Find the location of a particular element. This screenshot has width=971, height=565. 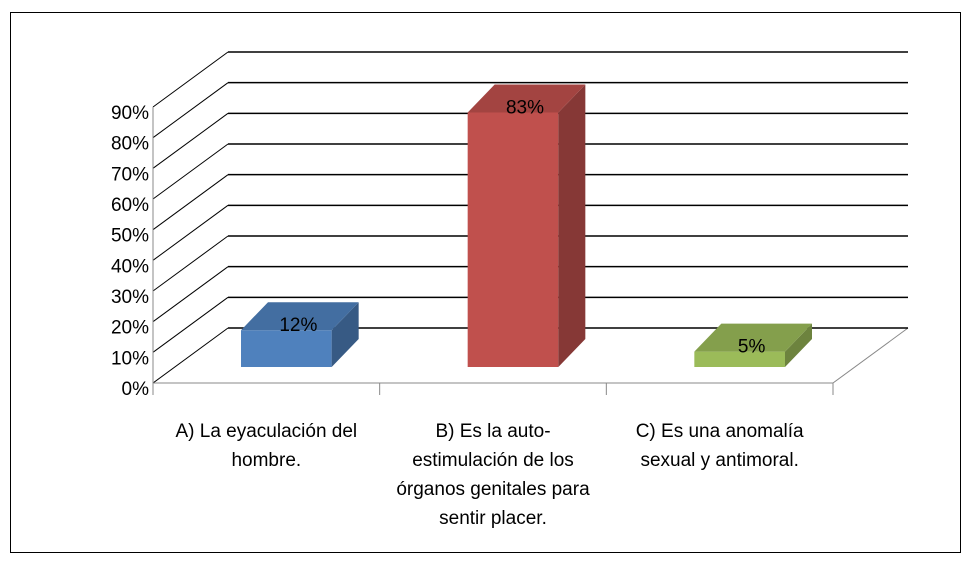

data-label: 5% is located at coordinates (752, 347).